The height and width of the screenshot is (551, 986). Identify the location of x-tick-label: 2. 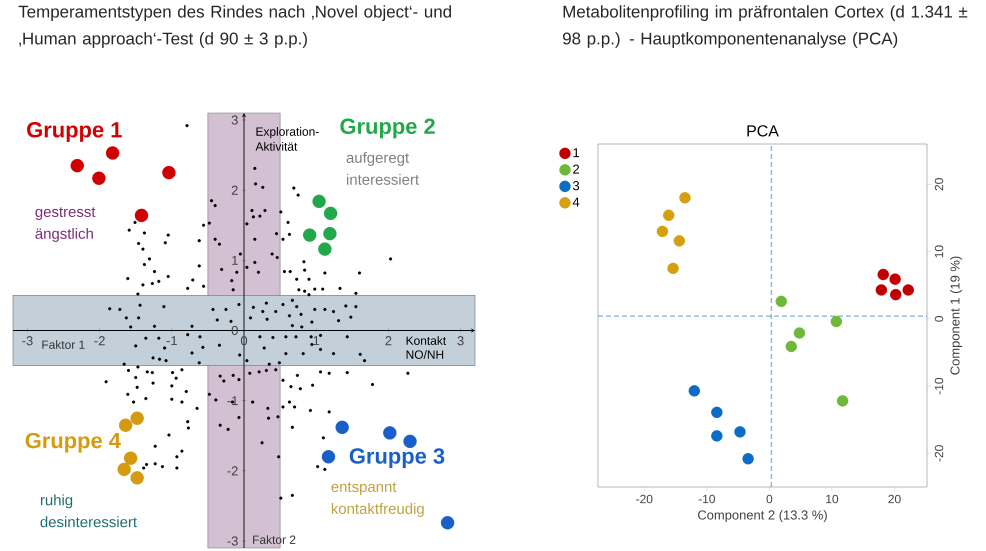
(388, 341).